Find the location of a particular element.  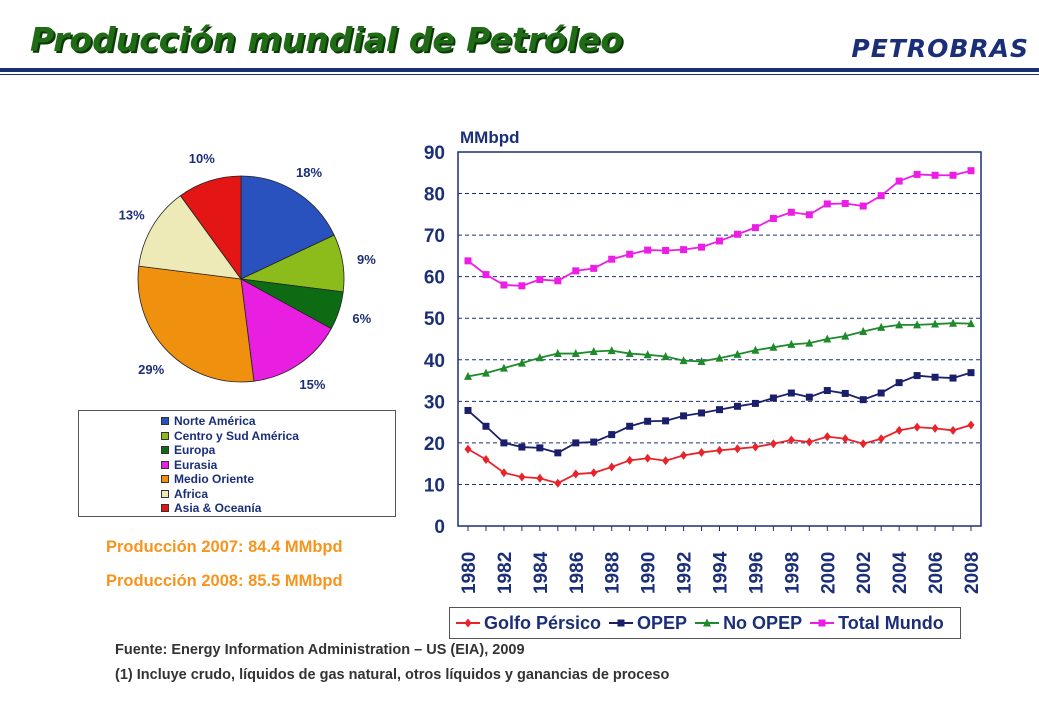

pie-slice-medio-oriente is located at coordinates (196, 324).